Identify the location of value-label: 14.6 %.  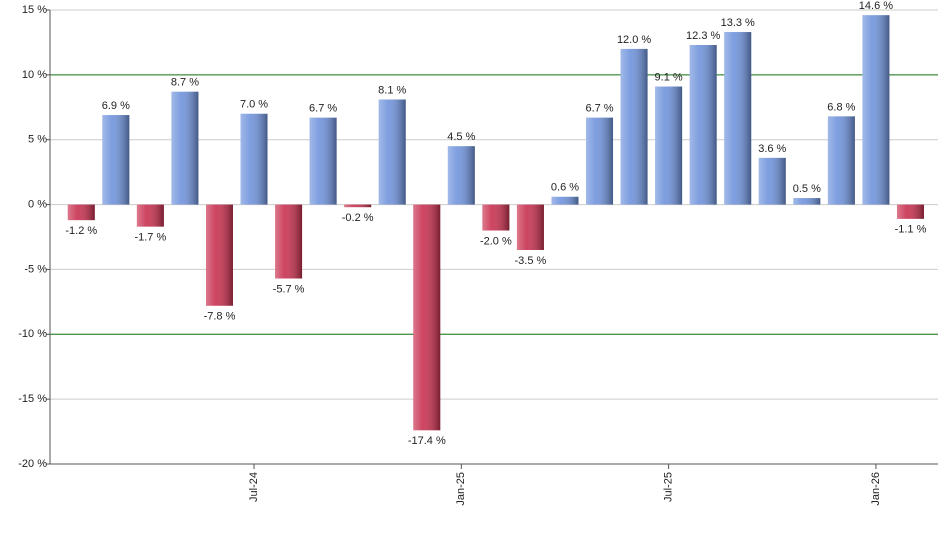
(876, 6).